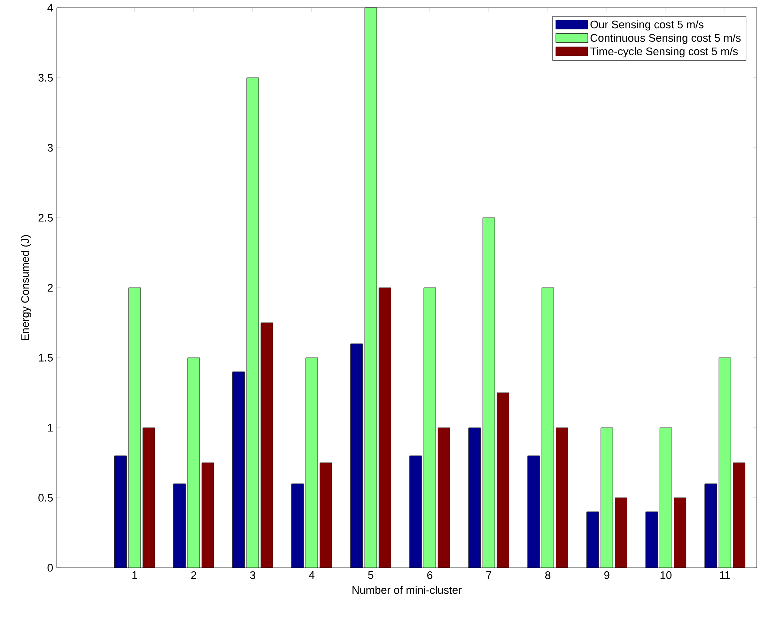 Image resolution: width=768 pixels, height=627 pixels. I want to click on x-tick-label: 3, so click(253, 576).